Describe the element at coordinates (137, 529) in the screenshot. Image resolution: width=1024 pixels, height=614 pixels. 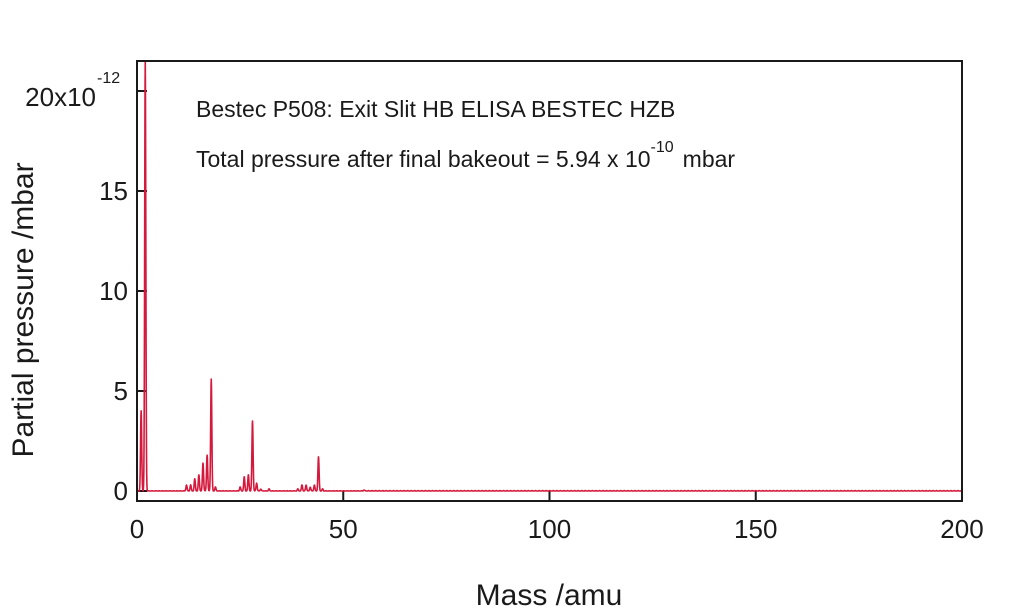
I see `x-tick-label: 0` at that location.